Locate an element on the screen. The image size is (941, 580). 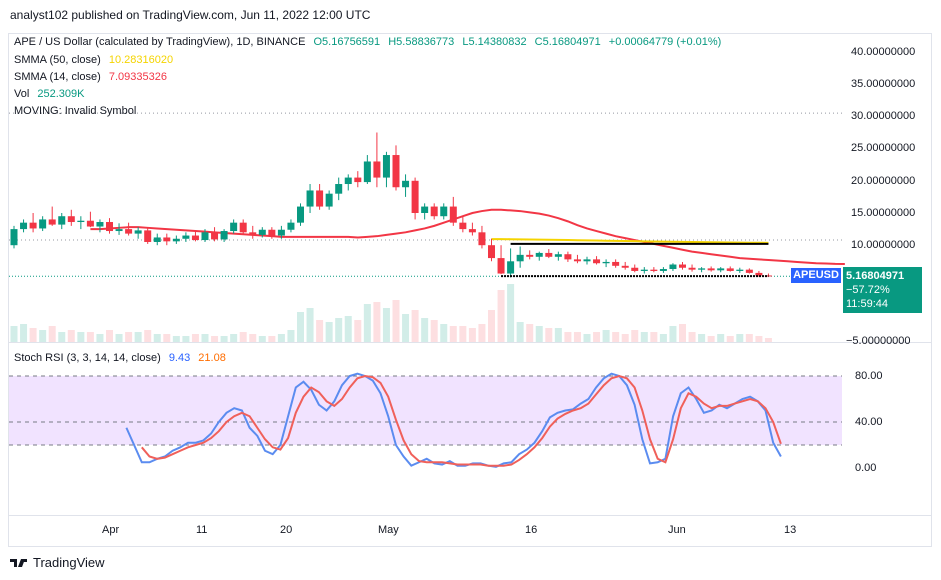
stoch-rsi-label: Stoch RSI (3, 3, 14, 14, close) is located at coordinates (87, 358).